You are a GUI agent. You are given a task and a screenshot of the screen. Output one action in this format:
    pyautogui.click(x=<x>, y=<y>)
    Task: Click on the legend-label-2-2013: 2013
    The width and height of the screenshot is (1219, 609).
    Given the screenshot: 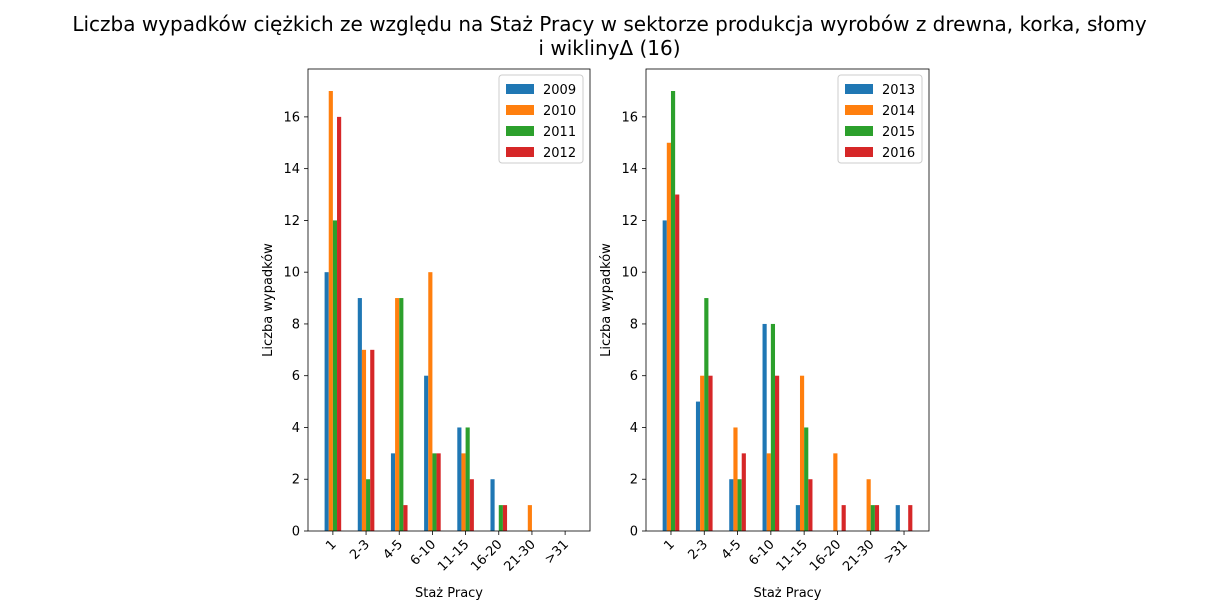 What is the action you would take?
    pyautogui.click(x=898, y=90)
    